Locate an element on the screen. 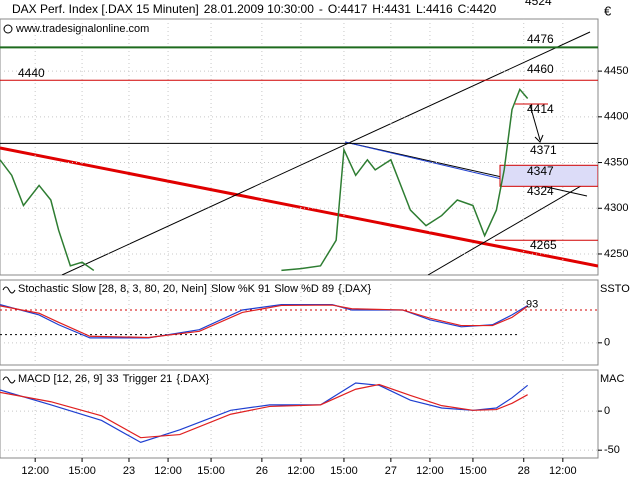  y-tick-label: -50 is located at coordinates (612, 450).